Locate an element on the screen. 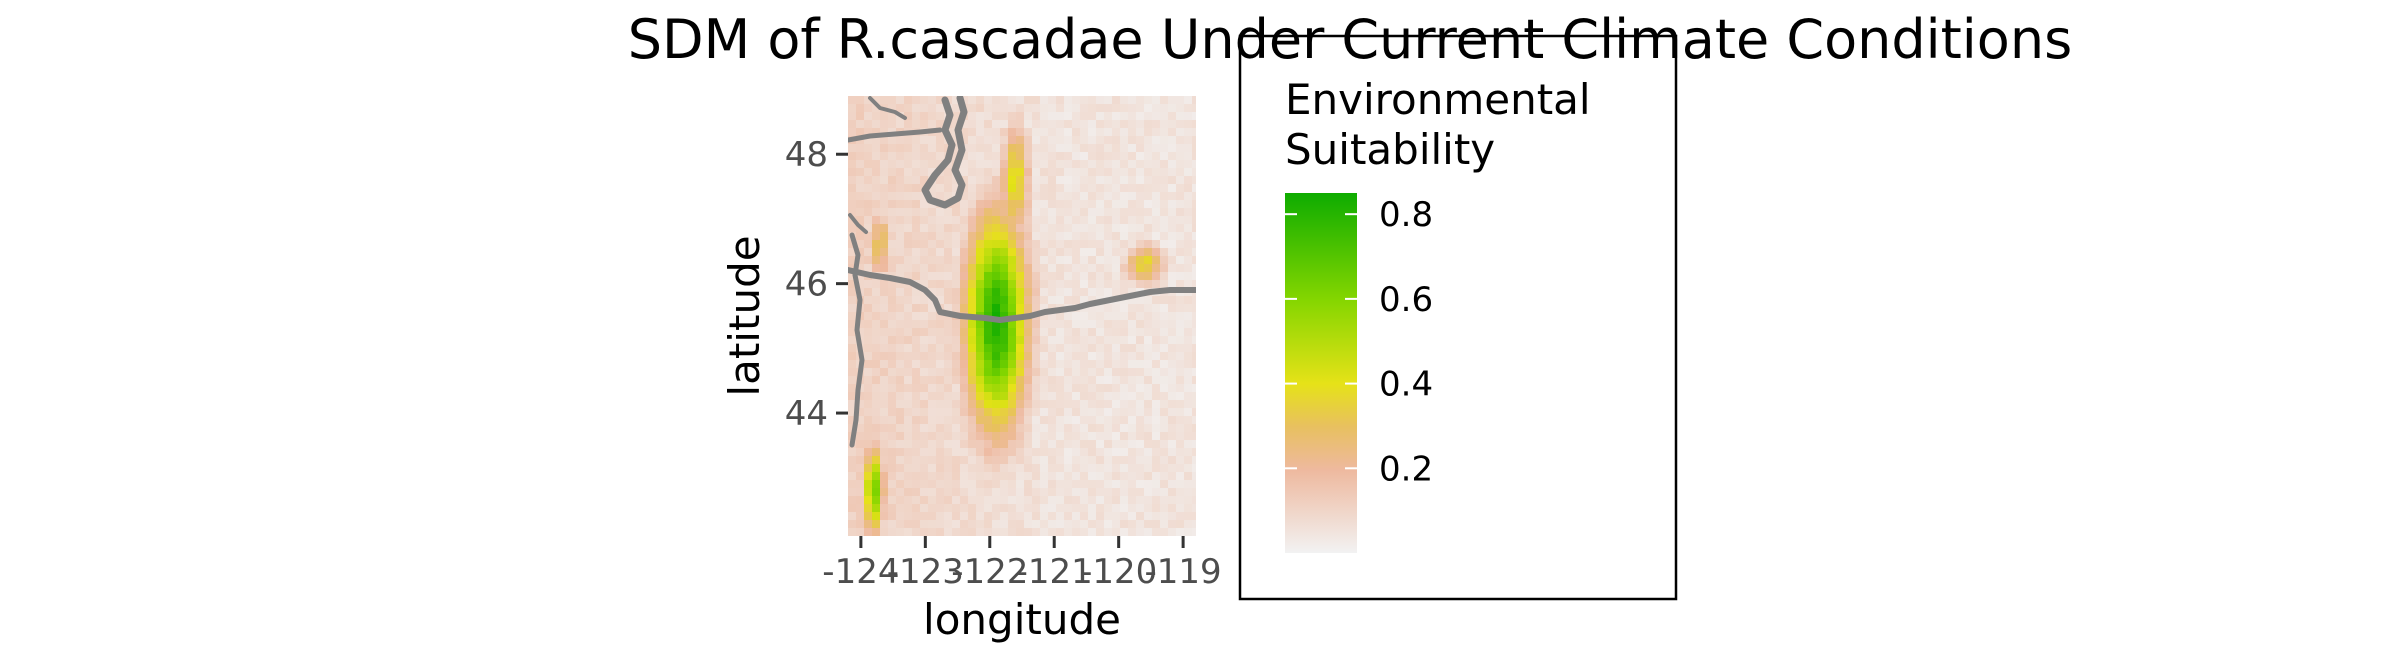  puget-sound-outline is located at coordinates (944, 152).